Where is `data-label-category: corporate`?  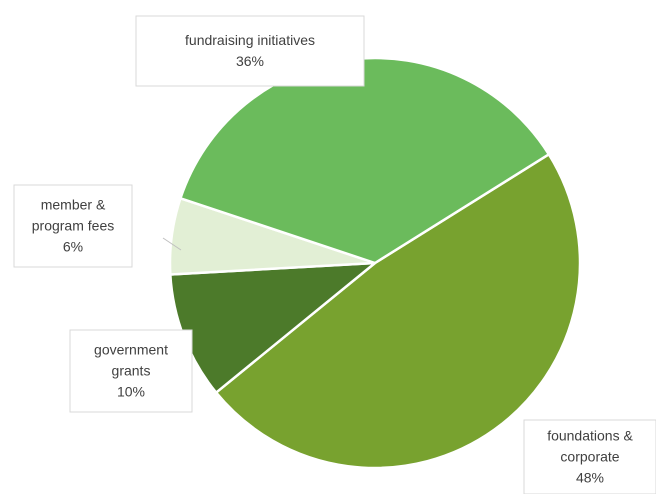 data-label-category: corporate is located at coordinates (589, 457).